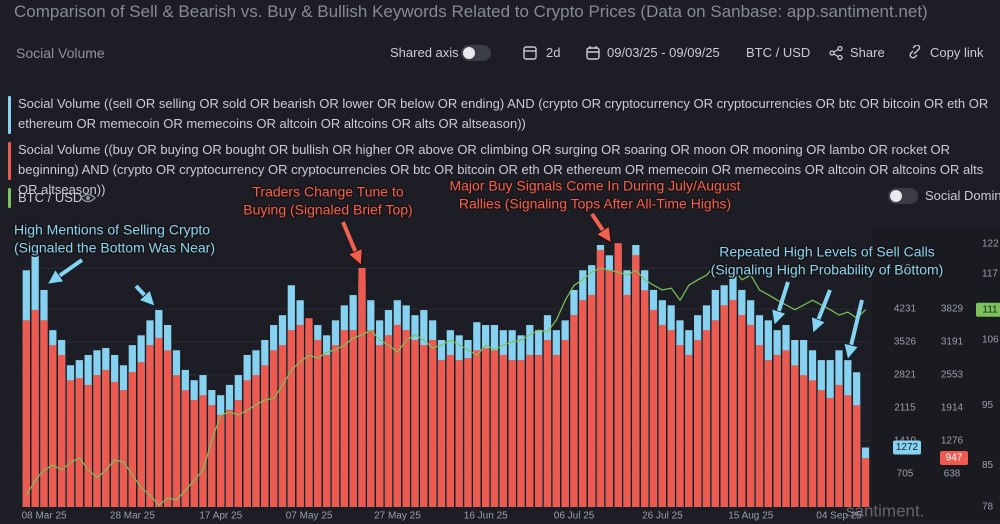 The image size is (1000, 524). Describe the element at coordinates (114, 248) in the screenshot. I see `annotation: (Signaled the Bottom Was Near)` at that location.